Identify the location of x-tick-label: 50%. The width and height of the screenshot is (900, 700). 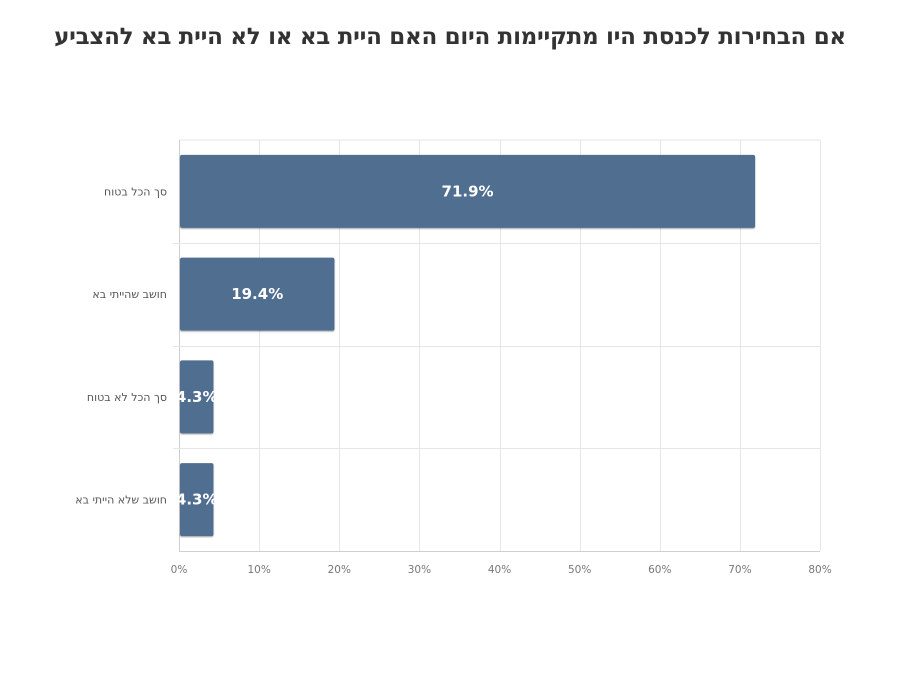
(579, 570).